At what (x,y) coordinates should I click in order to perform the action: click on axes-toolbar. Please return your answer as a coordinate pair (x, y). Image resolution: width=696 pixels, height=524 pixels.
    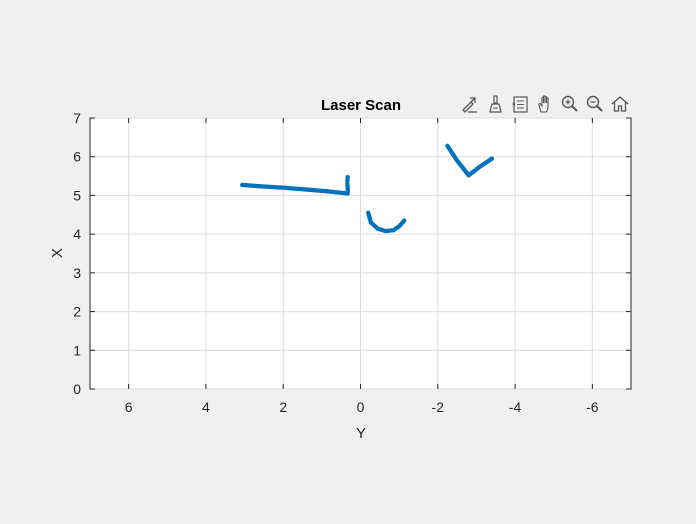
    Looking at the image, I should click on (545, 104).